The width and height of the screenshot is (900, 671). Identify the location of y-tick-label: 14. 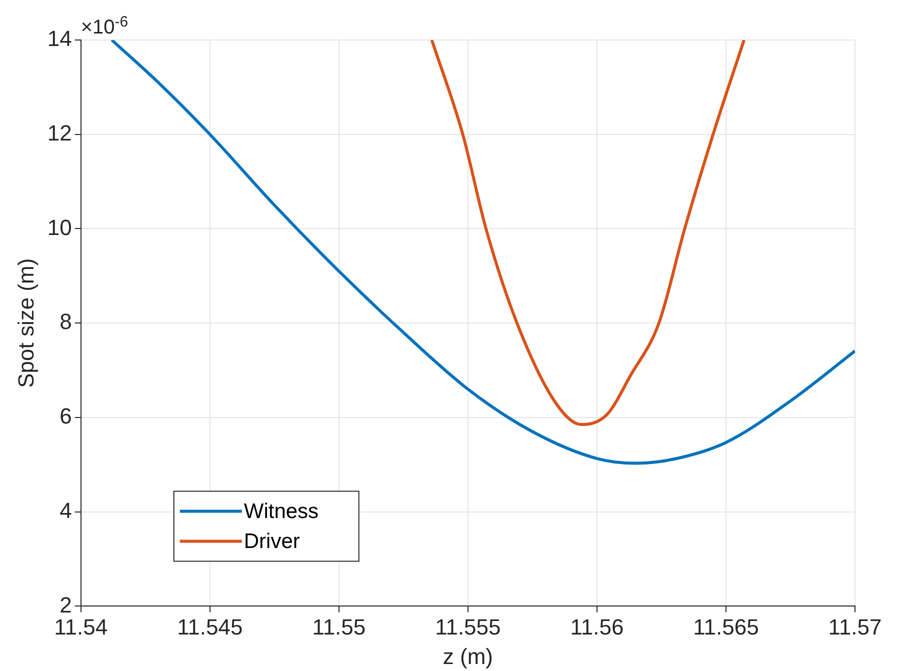
(59, 39).